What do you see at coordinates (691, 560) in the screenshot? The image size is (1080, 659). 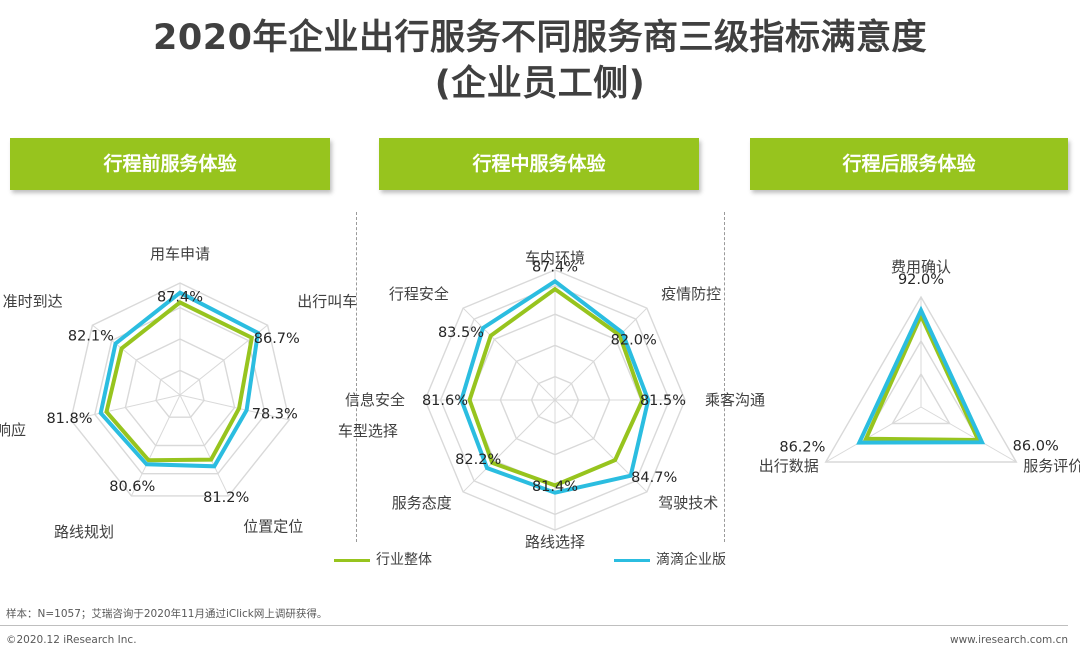 I see `legend-label-didi: 滴滴企业版` at bounding box center [691, 560].